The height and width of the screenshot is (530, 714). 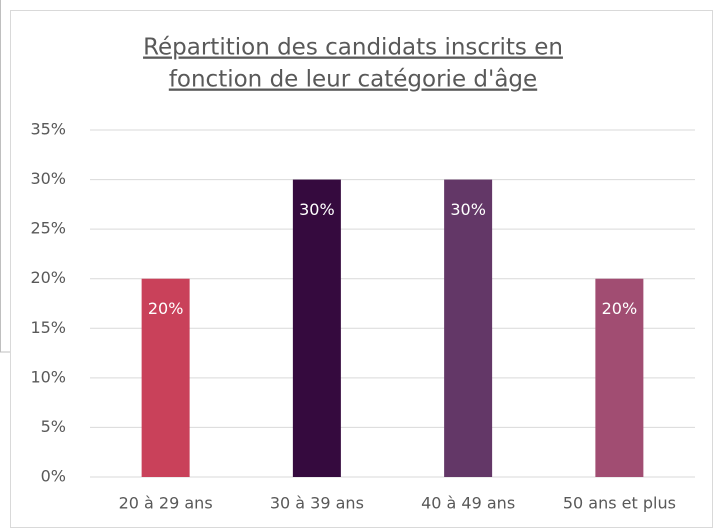 I want to click on y-tick-label: 5%, so click(x=53, y=426).